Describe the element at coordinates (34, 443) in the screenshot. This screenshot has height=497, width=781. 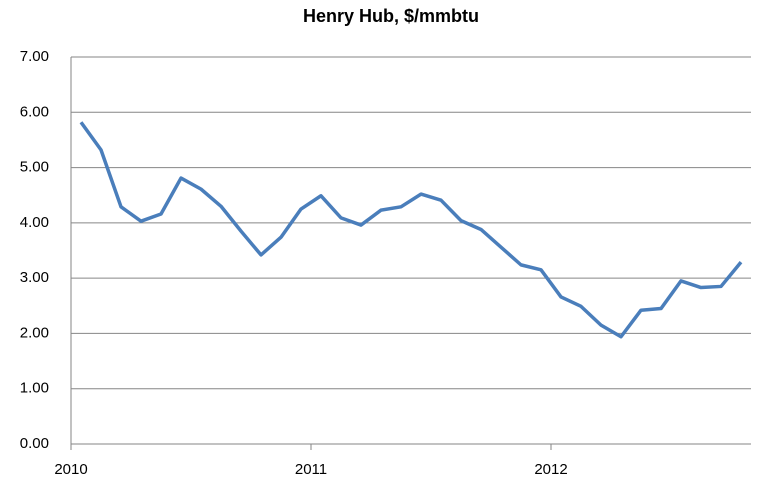
I see `y-tick-label: 0.00` at that location.